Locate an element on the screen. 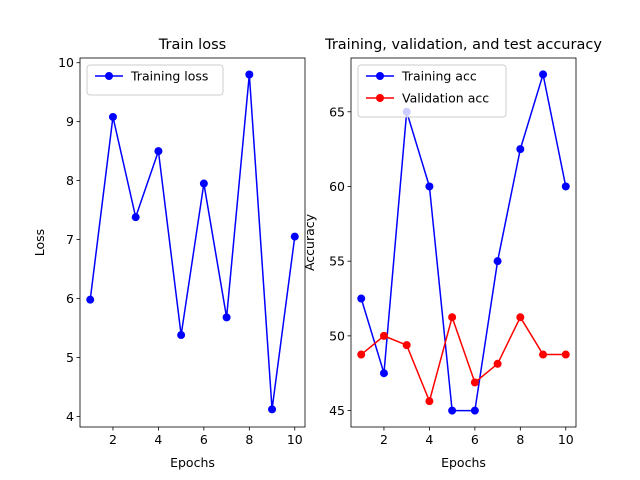 Image resolution: width=640 pixels, height=480 pixels. y-tick-label: 60 is located at coordinates (337, 186).